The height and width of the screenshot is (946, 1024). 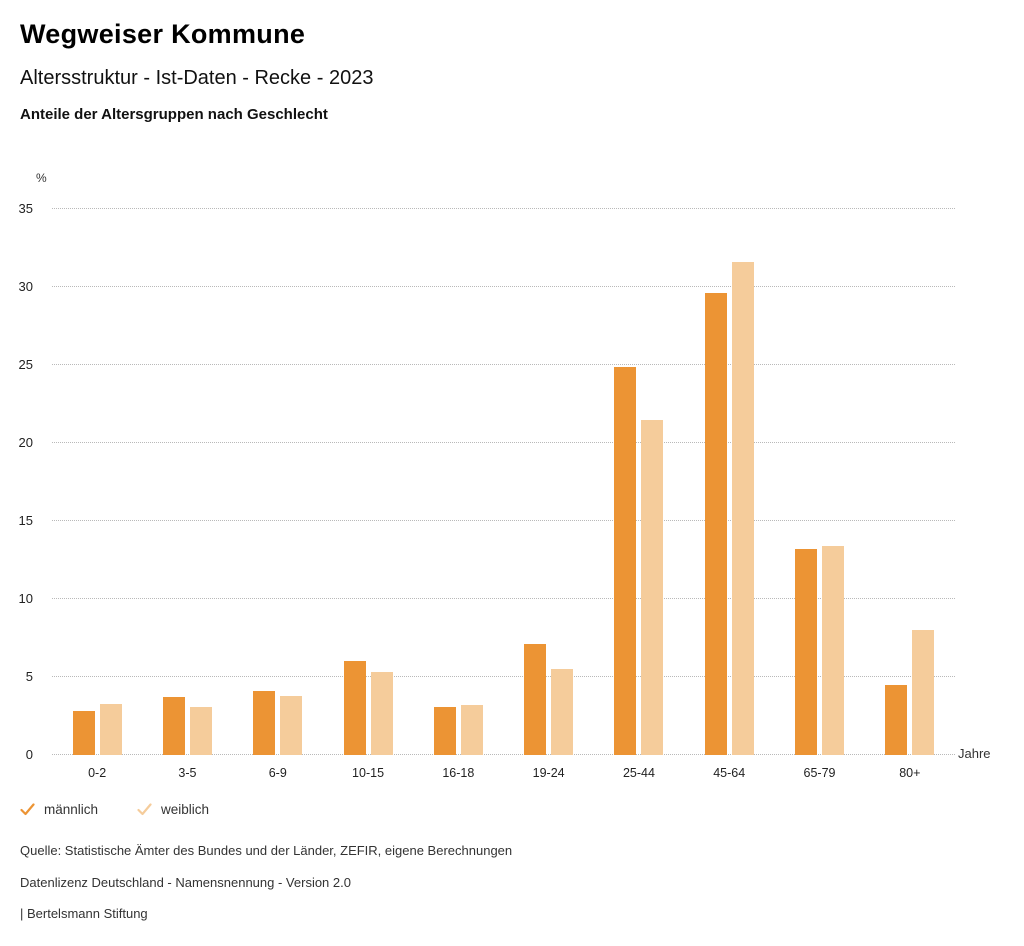 What do you see at coordinates (187, 494) in the screenshot?
I see `bar-group-3-5: 3-5` at bounding box center [187, 494].